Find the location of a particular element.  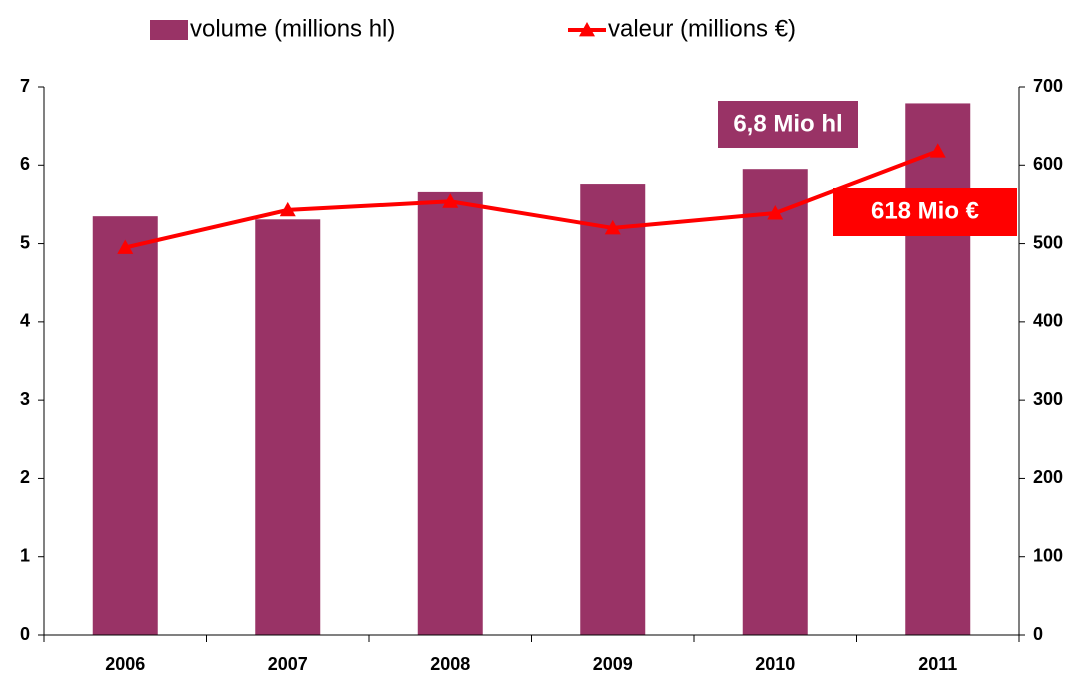

line is located at coordinates (531, 199).